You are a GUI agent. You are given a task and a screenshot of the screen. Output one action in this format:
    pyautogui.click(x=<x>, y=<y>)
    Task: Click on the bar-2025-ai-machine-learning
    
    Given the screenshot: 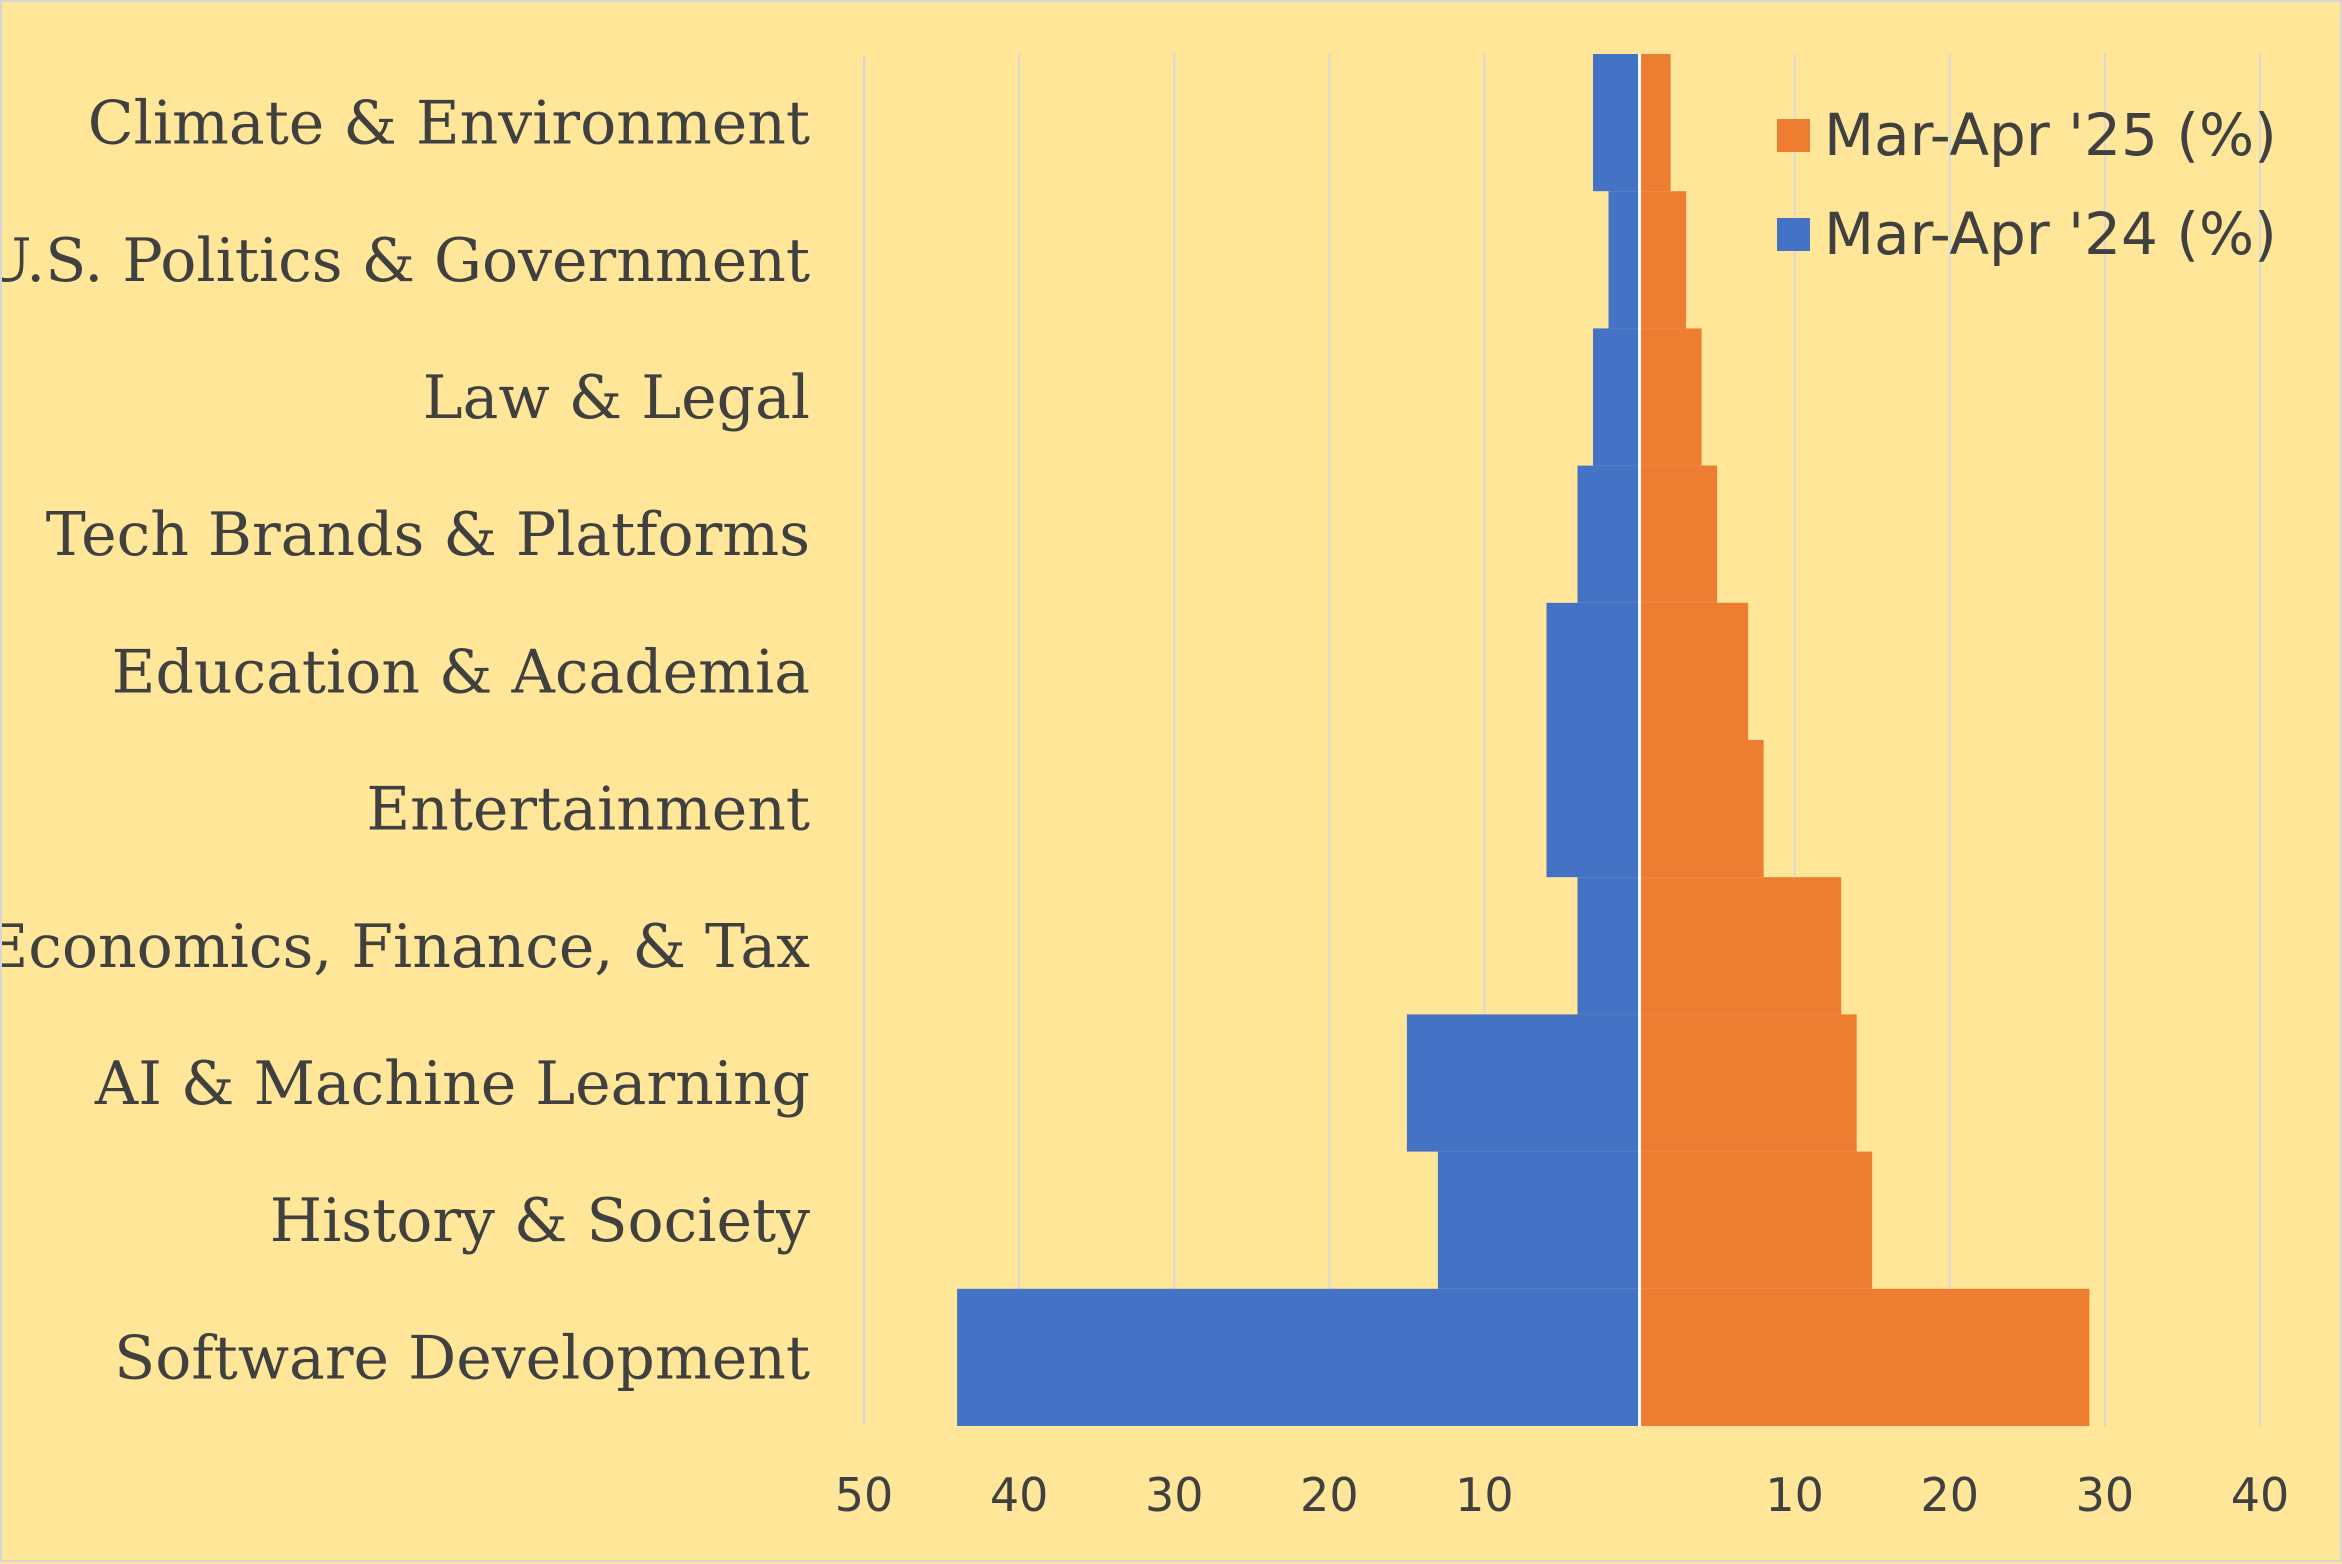 What is the action you would take?
    pyautogui.click(x=1748, y=1083)
    